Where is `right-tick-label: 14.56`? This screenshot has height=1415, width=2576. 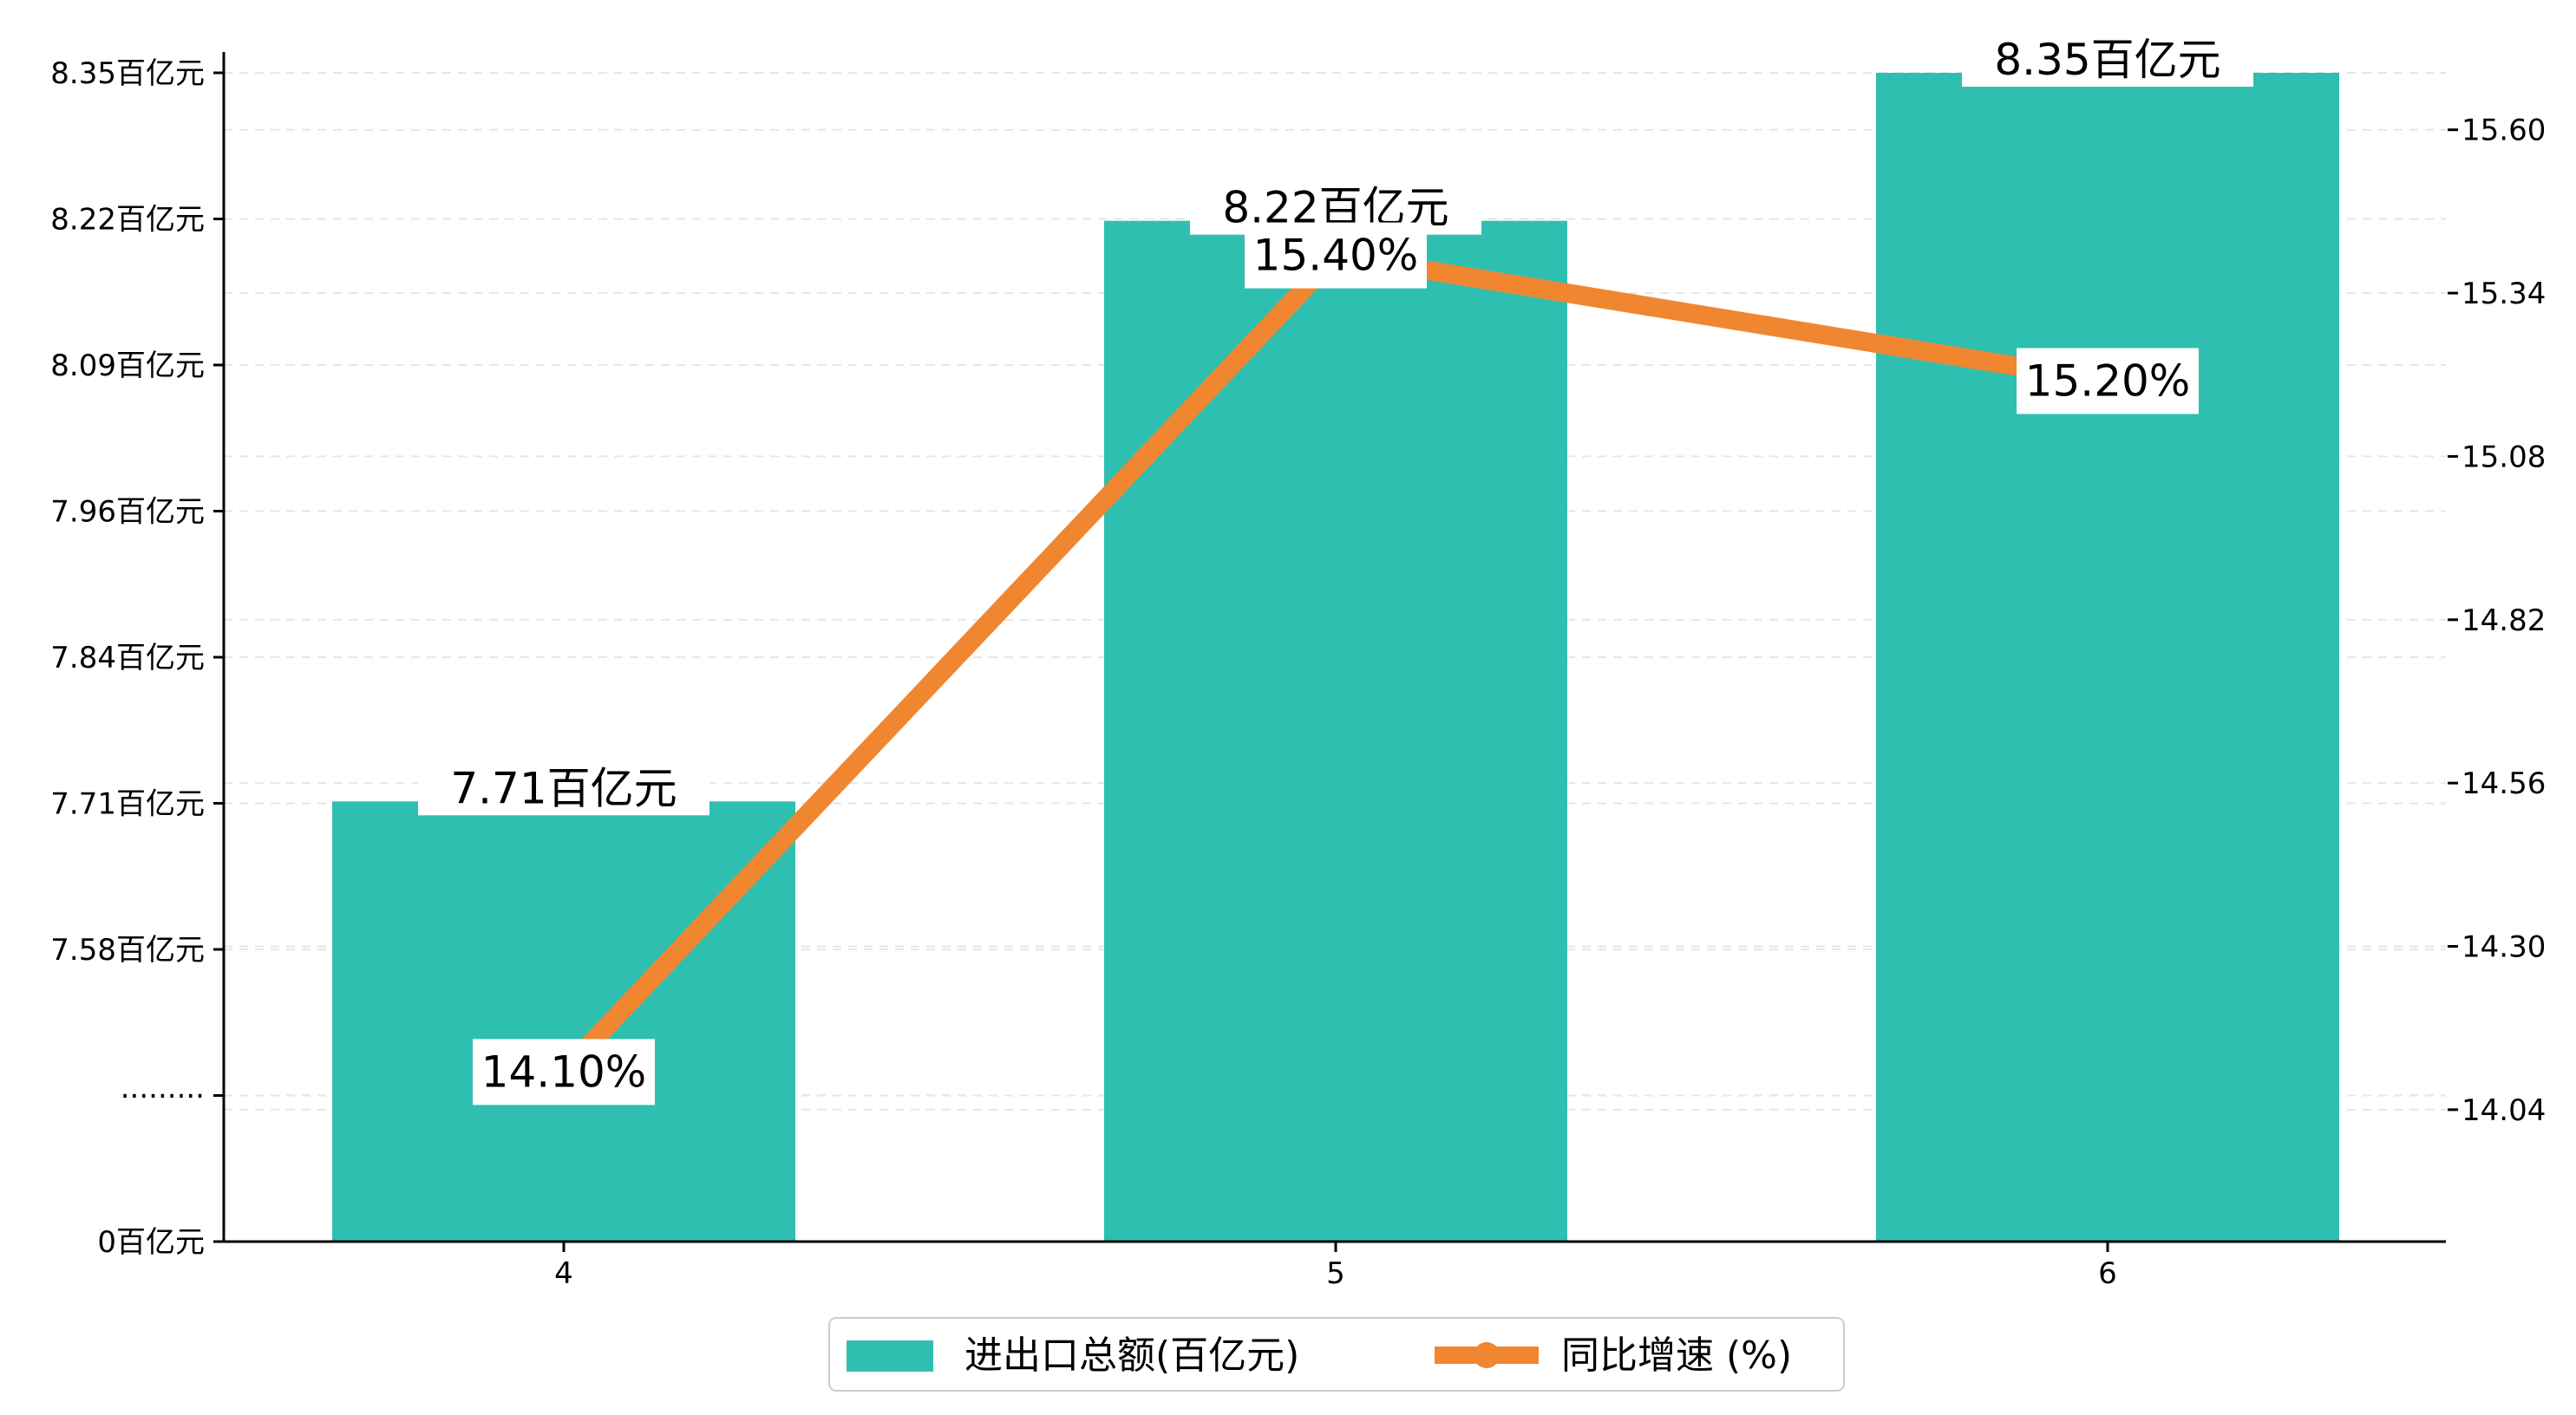
right-tick-label: 14.56 is located at coordinates (2504, 783).